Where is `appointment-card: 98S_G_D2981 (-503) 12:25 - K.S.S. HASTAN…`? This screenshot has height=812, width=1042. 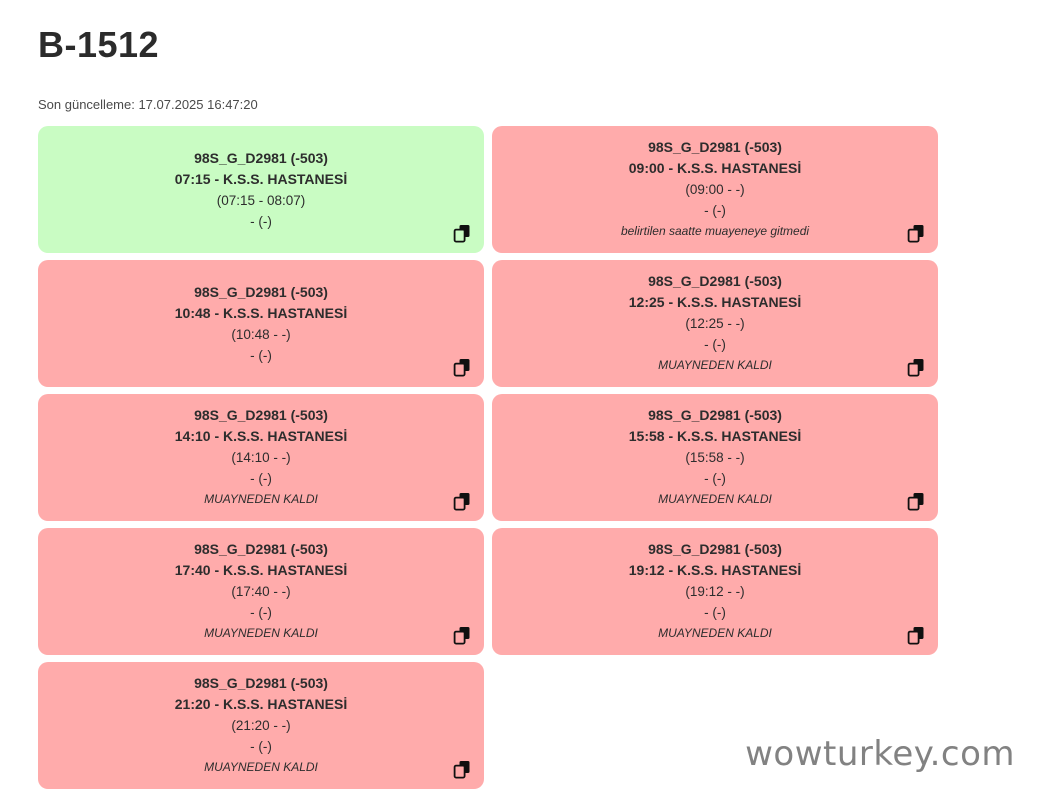
appointment-card: 98S_G_D2981 (-503) 12:25 - K.S.S. HASTAN… is located at coordinates (715, 323).